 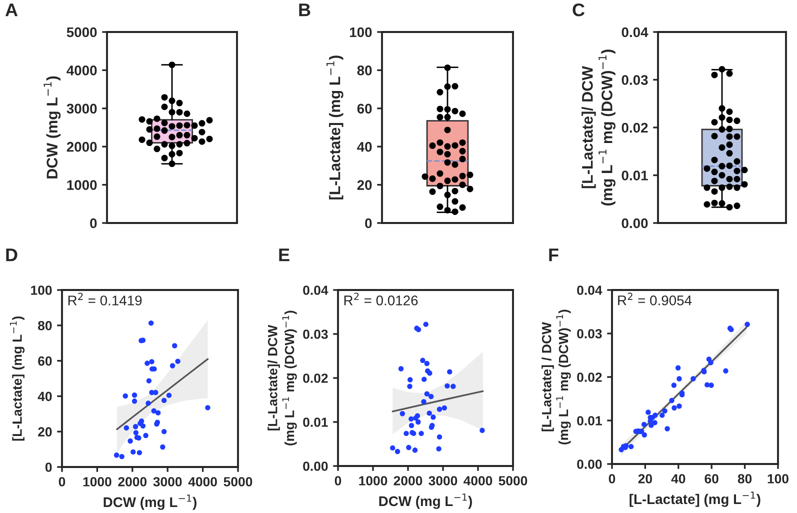 I want to click on y-tick-label: 1000, so click(x=82, y=185).